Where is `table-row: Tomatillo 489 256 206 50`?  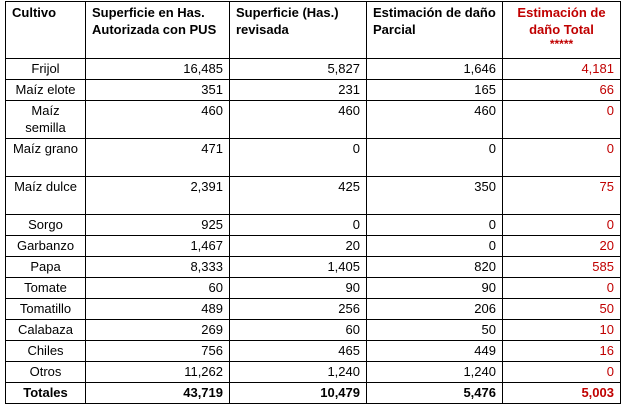
table-row: Tomatillo 489 256 206 50 is located at coordinates (313, 309).